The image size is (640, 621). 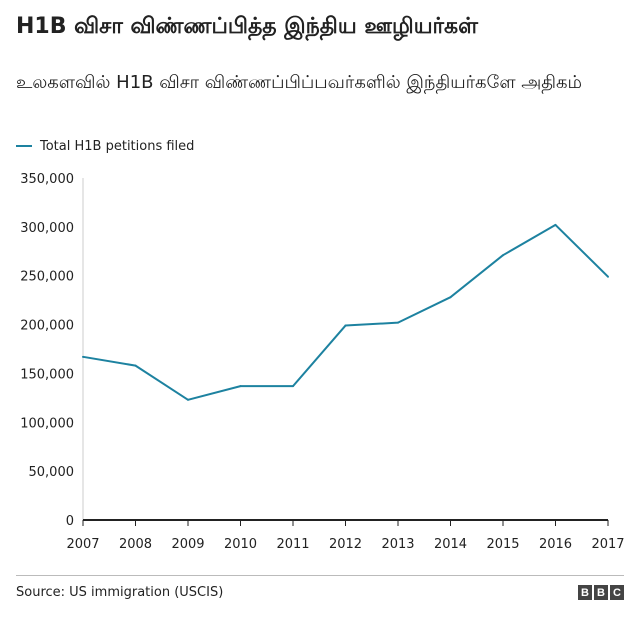 What do you see at coordinates (502, 544) in the screenshot?
I see `x-tick-label: 2015` at bounding box center [502, 544].